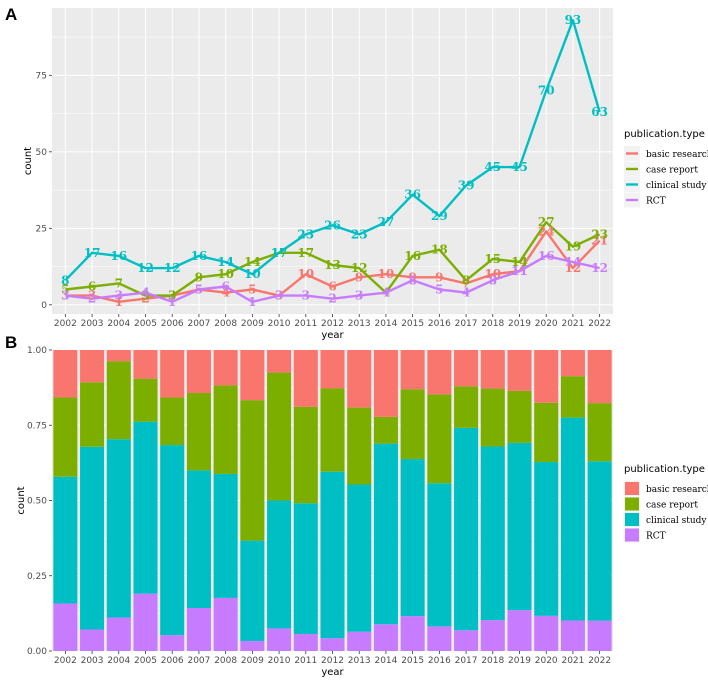 This screenshot has height=683, width=708. I want to click on panel-b-x-tick-label: 2011, so click(305, 661).